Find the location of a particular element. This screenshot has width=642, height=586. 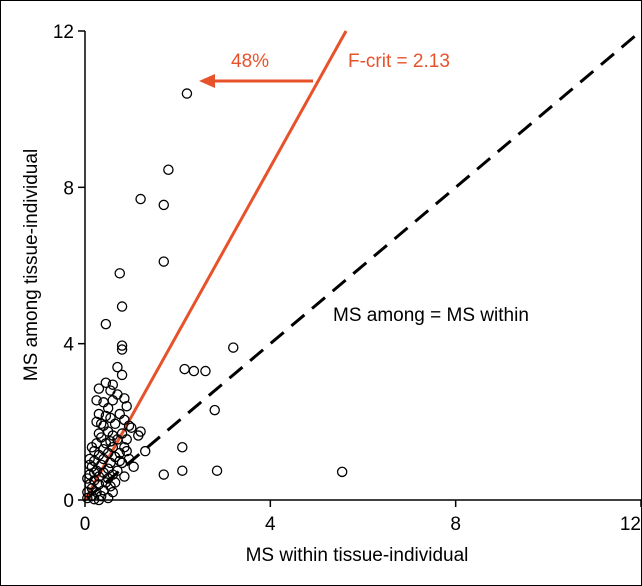

x-tick-label: 12 is located at coordinates (630, 524).